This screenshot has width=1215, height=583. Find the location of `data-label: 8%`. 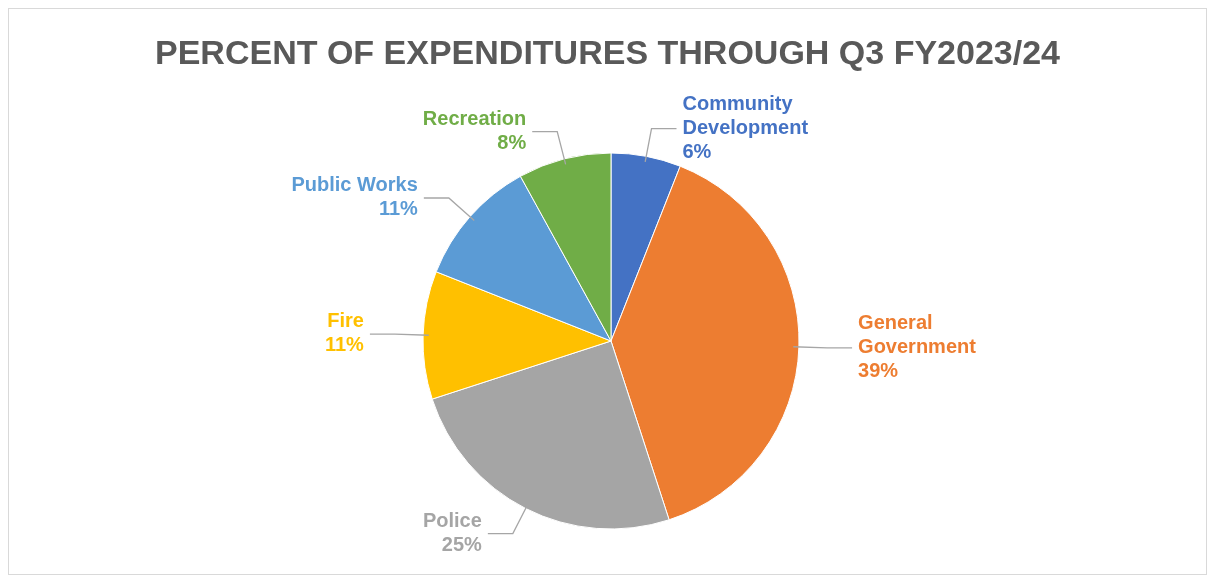

data-label: 8% is located at coordinates (512, 141).